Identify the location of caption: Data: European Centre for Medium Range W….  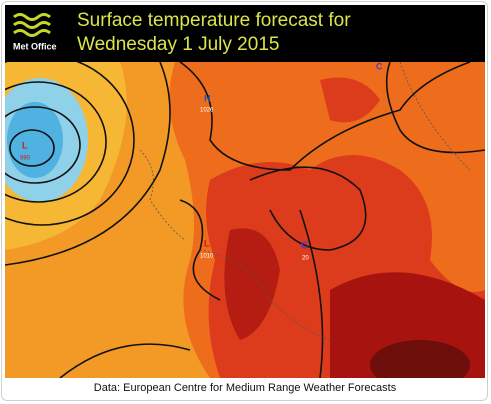
(245, 388).